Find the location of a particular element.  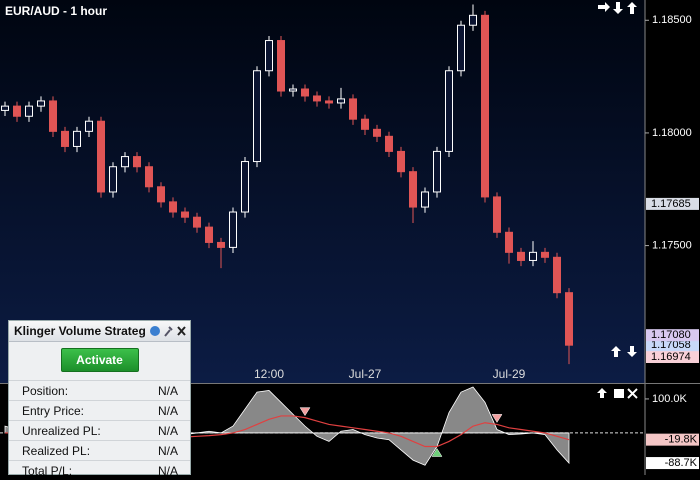

price-marker-label: 1.17058 is located at coordinates (671, 345).